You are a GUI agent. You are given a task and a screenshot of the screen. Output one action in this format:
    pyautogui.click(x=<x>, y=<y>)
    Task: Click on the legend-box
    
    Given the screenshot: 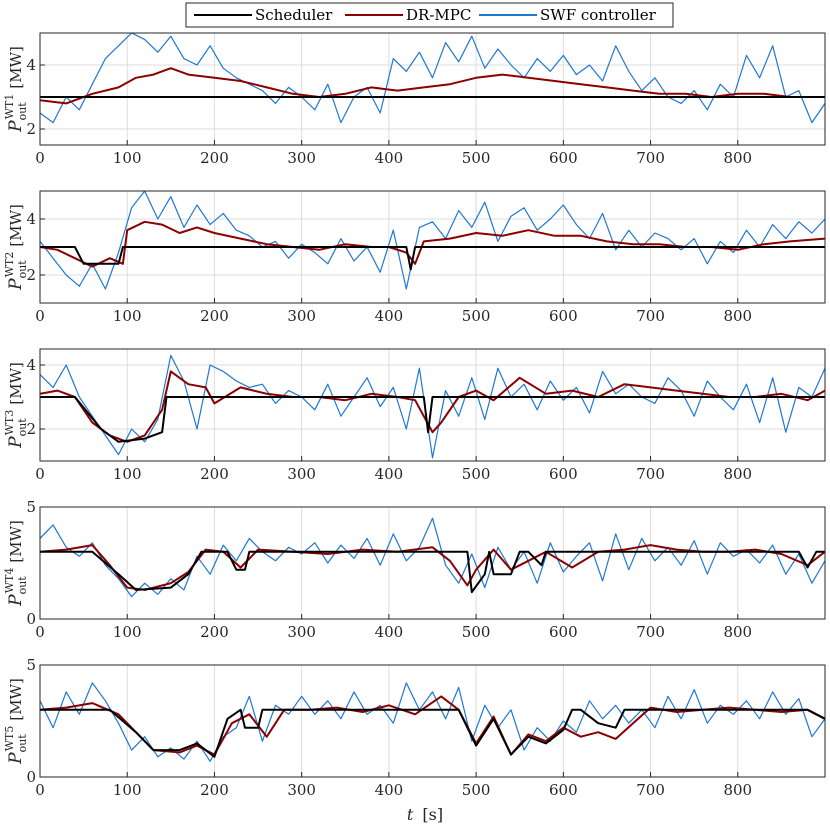 What is the action you would take?
    pyautogui.click(x=429, y=15)
    